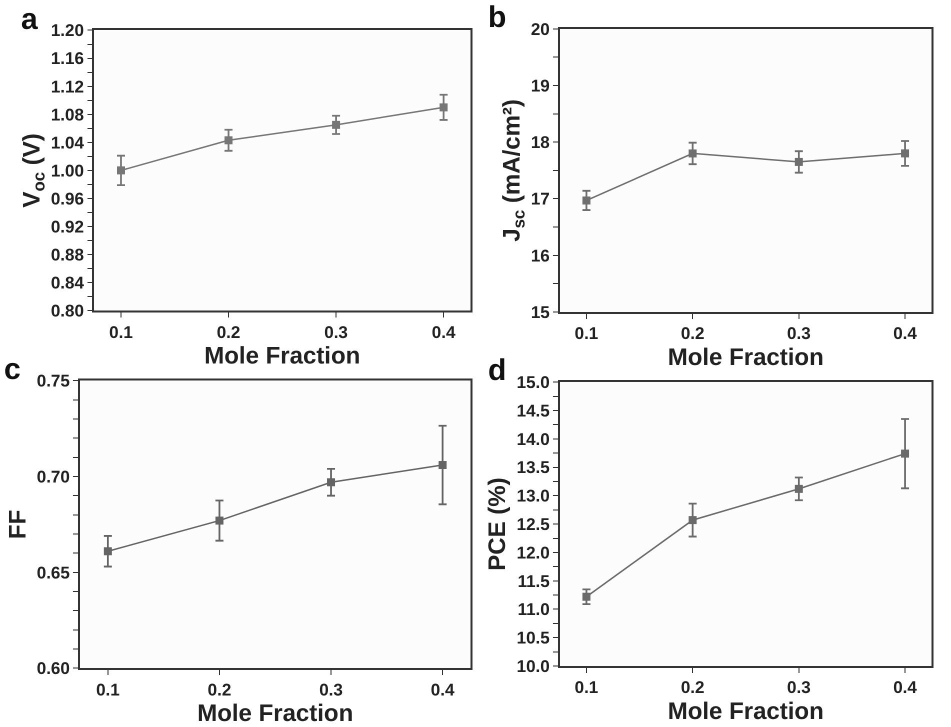  Describe the element at coordinates (497, 17) in the screenshot. I see `chart-title: b` at that location.